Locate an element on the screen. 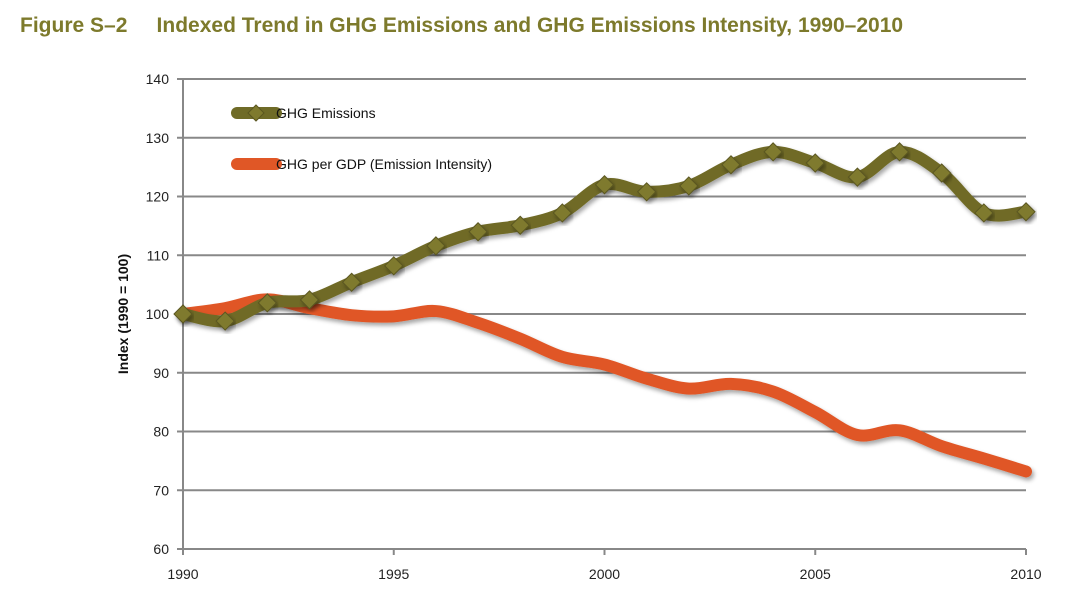 Image resolution: width=1066 pixels, height=596 pixels. y-tick-label: 110 is located at coordinates (158, 255).